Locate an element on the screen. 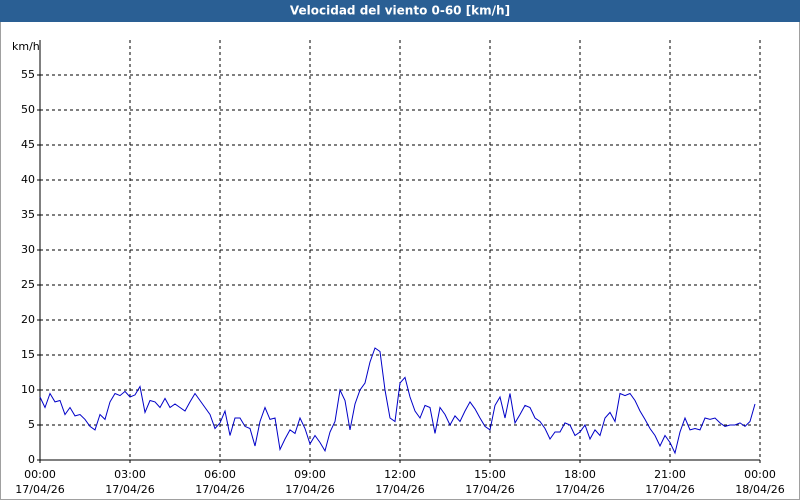 This screenshot has width=800, height=500. y-tick-label: 15 is located at coordinates (28, 354).